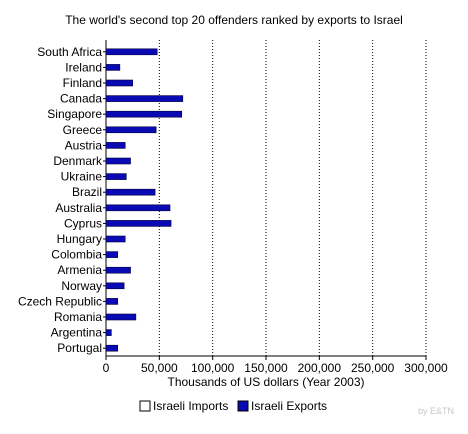 The width and height of the screenshot is (468, 434). Describe the element at coordinates (79, 348) in the screenshot. I see `category-label: Portugal` at that location.